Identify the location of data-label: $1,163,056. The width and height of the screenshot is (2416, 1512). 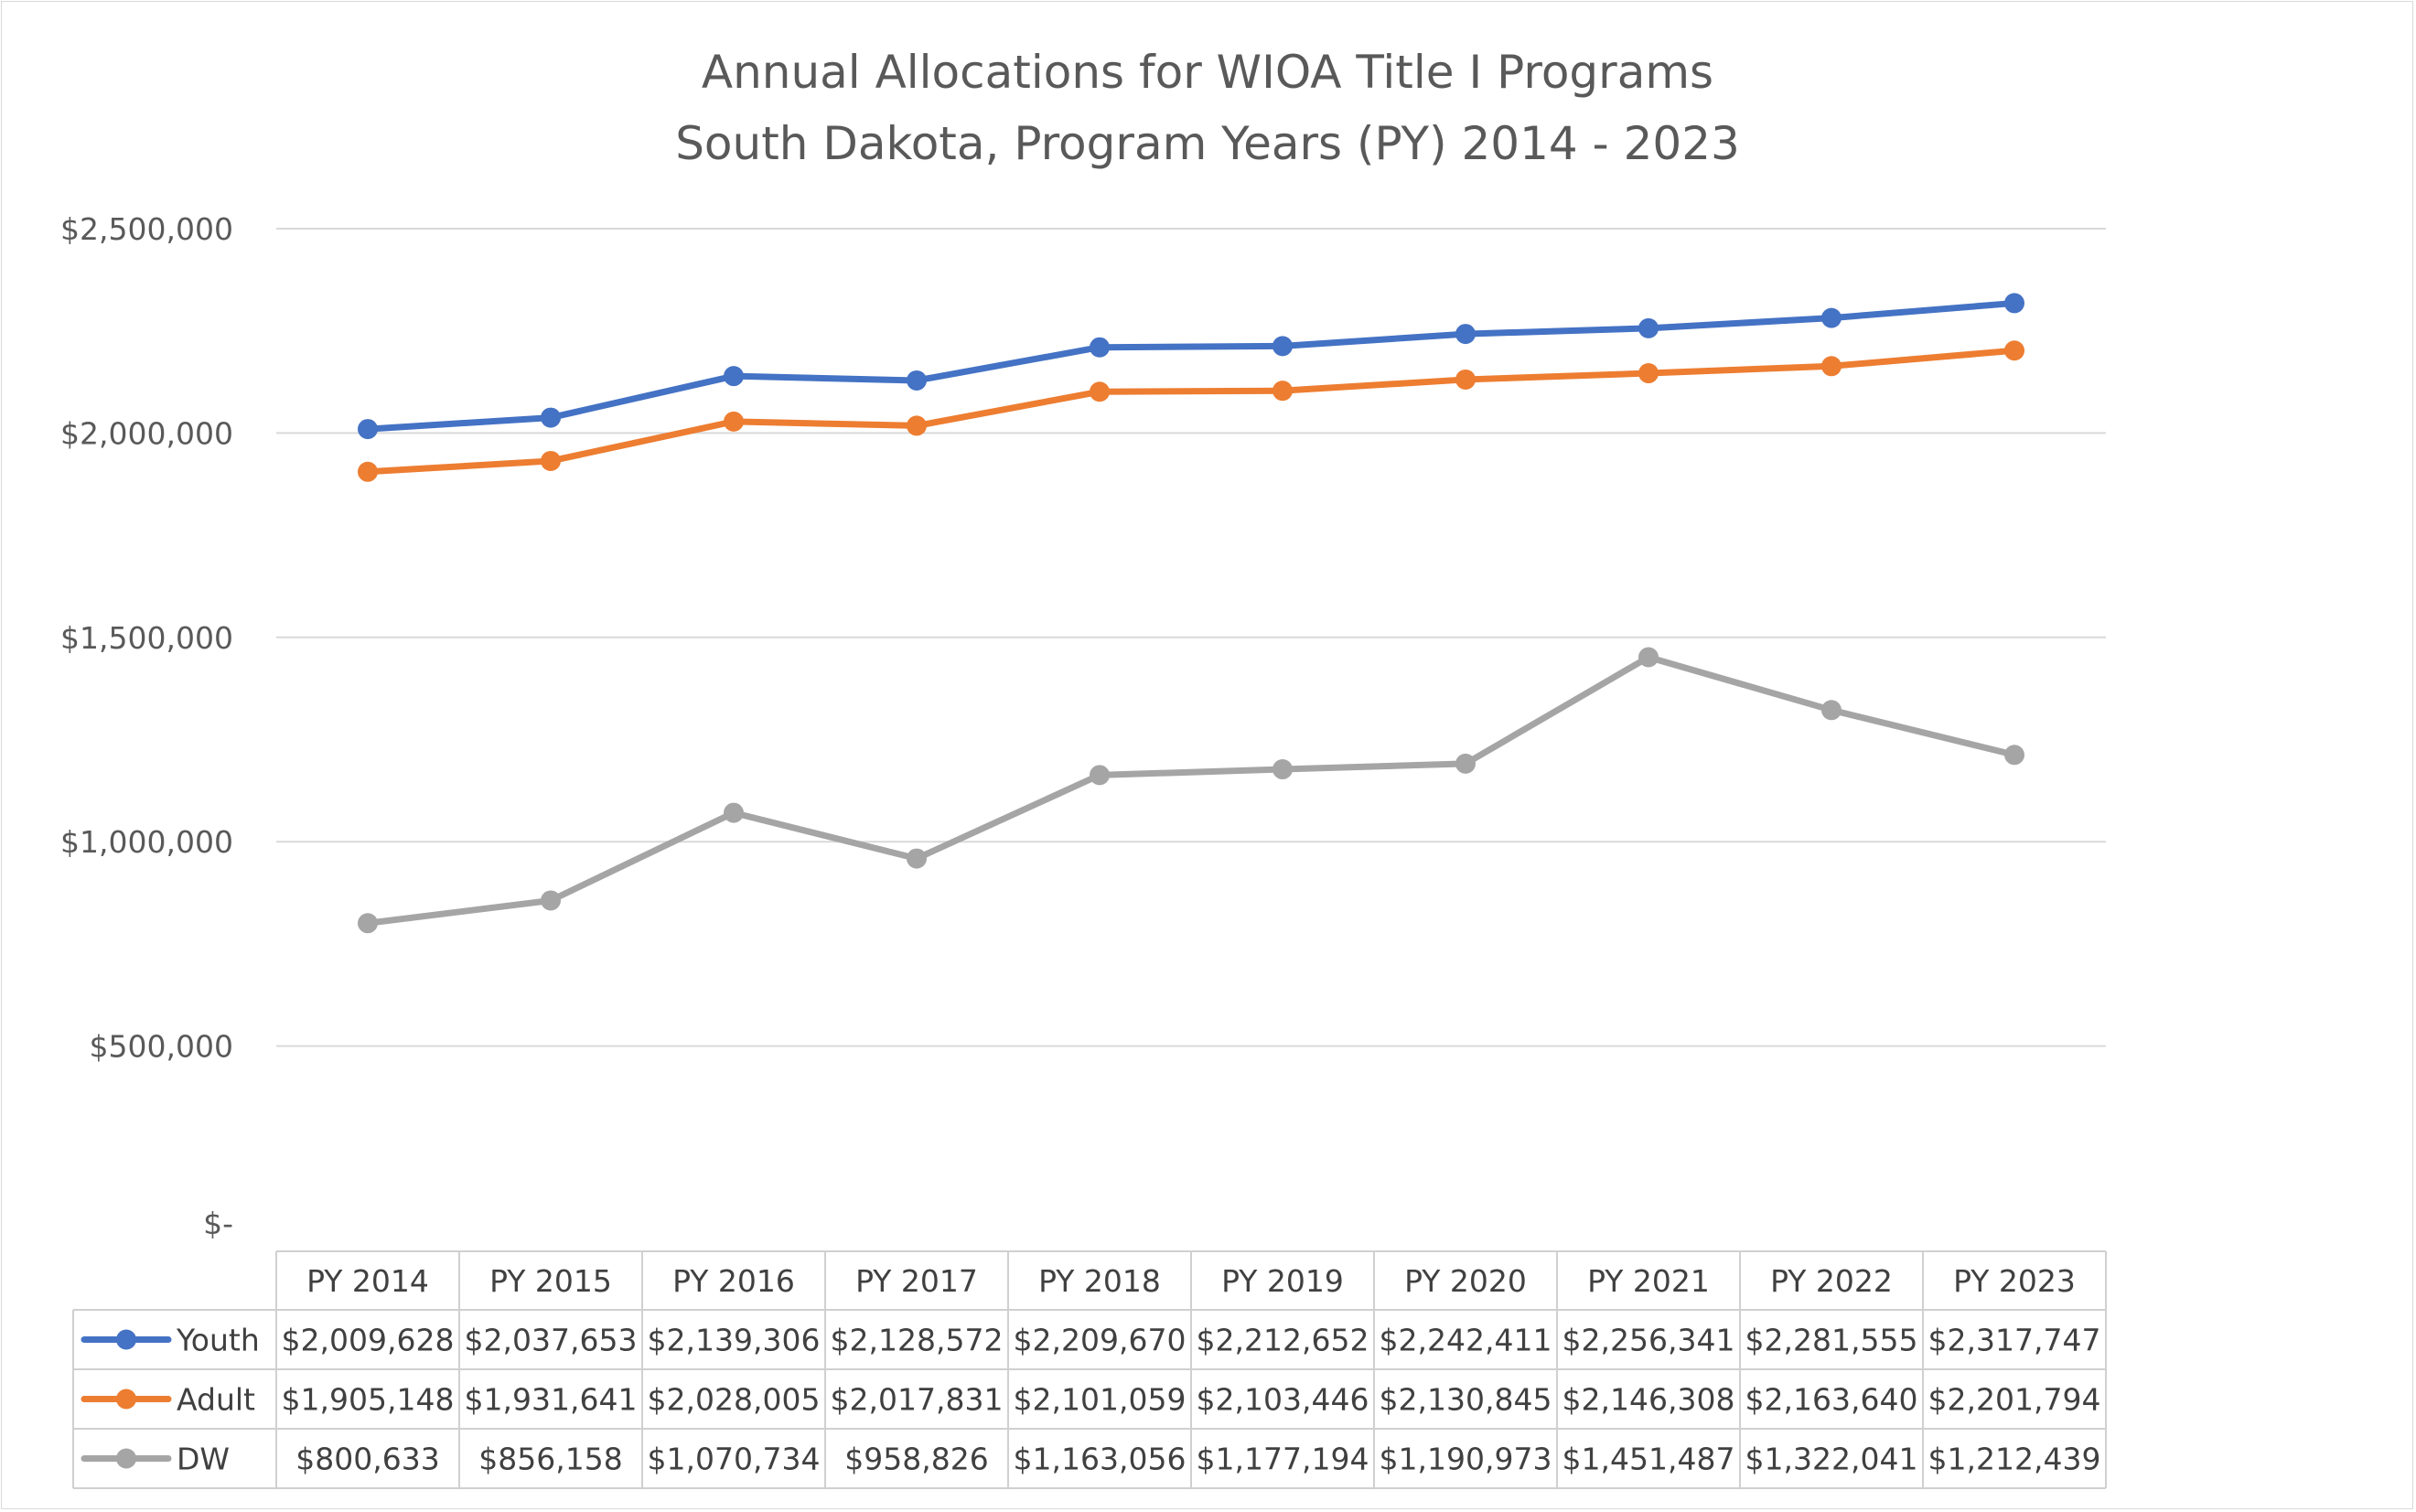
(1100, 1459).